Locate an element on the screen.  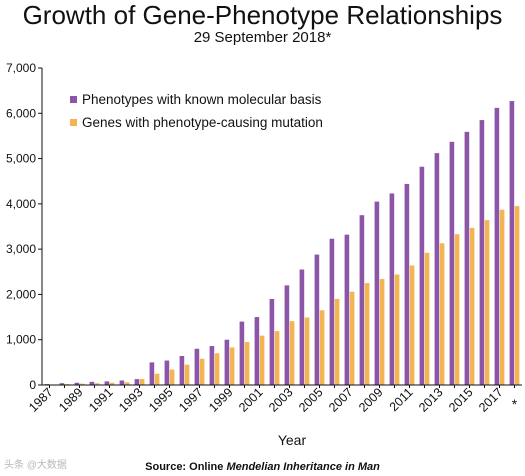
x-tick-label: 1995 is located at coordinates (161, 400).